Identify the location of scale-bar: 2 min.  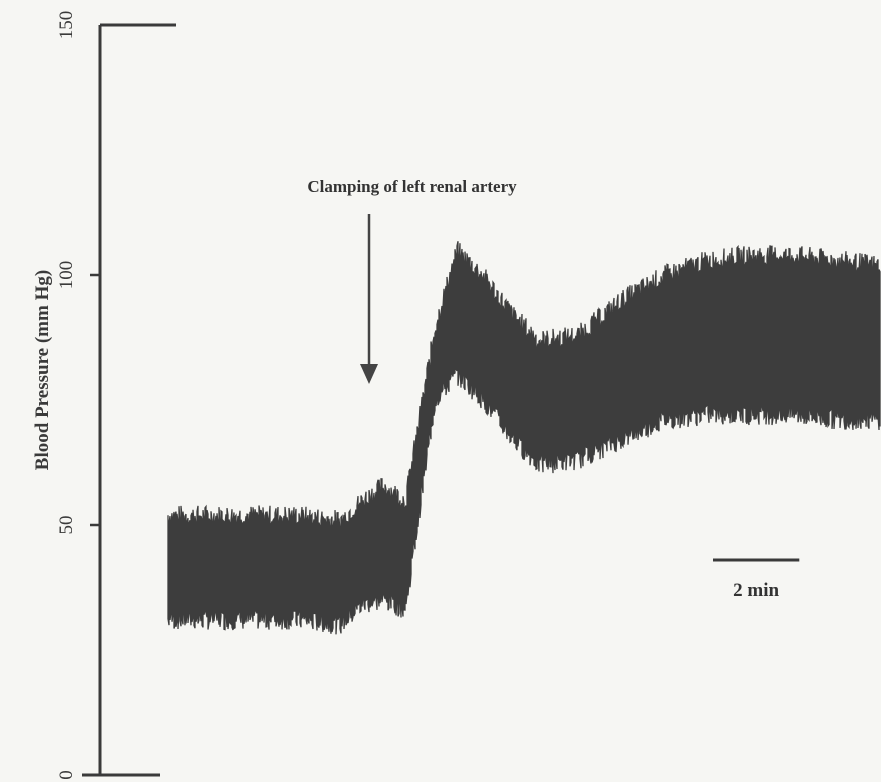
(756, 579).